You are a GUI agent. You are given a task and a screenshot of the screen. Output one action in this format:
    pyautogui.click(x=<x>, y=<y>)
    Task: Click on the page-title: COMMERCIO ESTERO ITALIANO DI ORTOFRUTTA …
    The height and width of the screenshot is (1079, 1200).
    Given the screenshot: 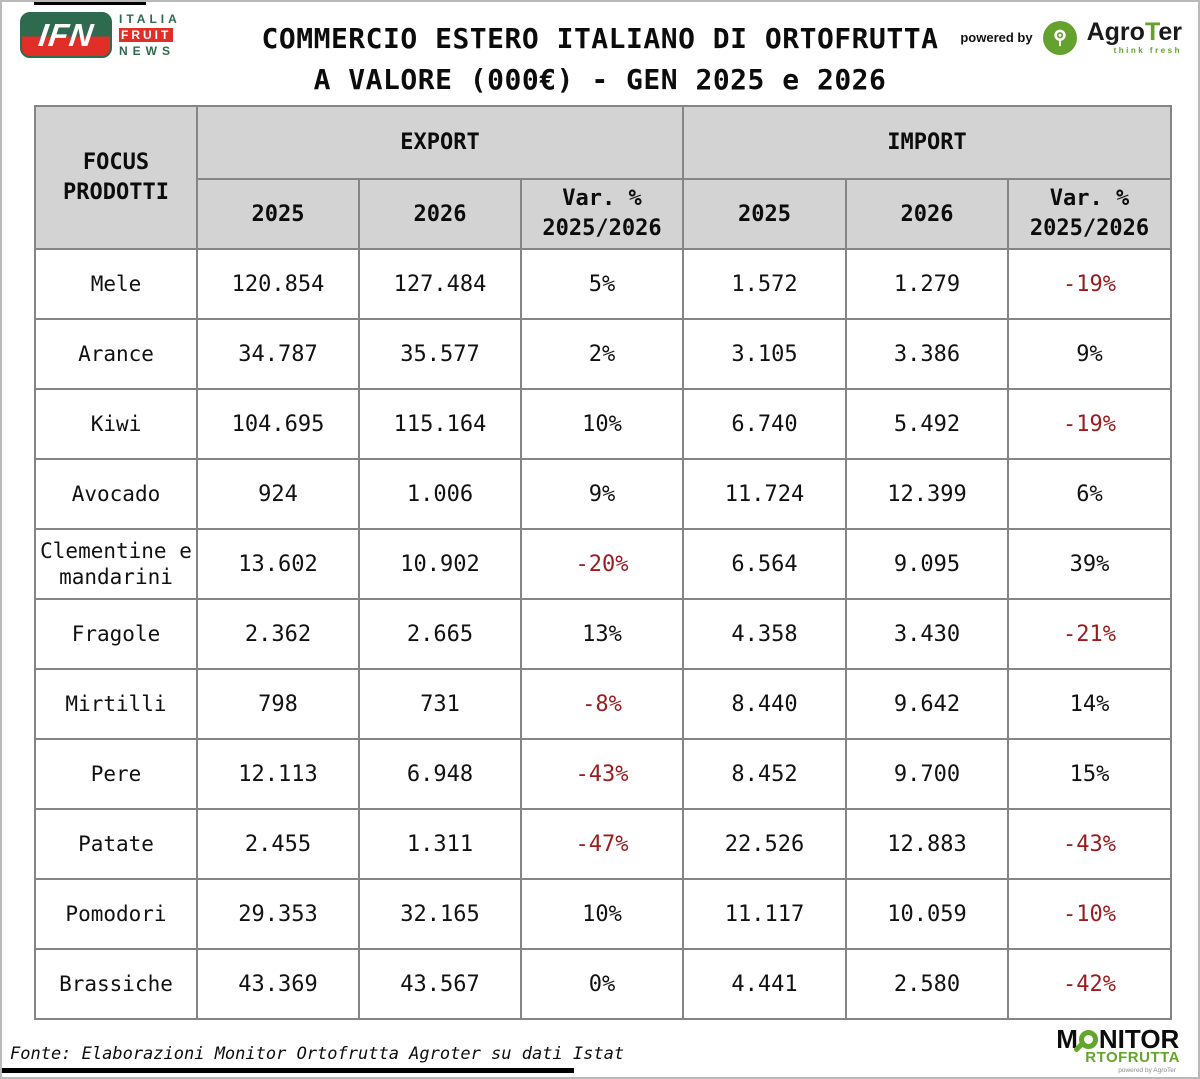 What is the action you would take?
    pyautogui.click(x=600, y=59)
    